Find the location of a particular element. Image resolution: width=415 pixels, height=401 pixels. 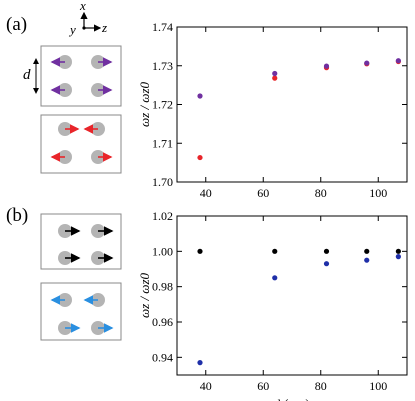

y-tick-label: 1.71 is located at coordinates (162, 143).